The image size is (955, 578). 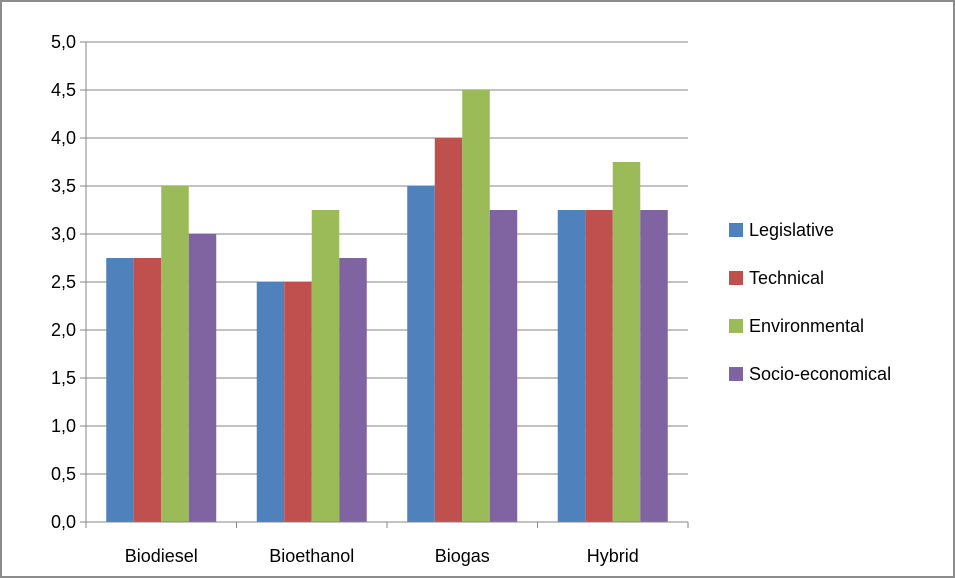 I want to click on bar-socio-economical-biodiesel, so click(x=202, y=378).